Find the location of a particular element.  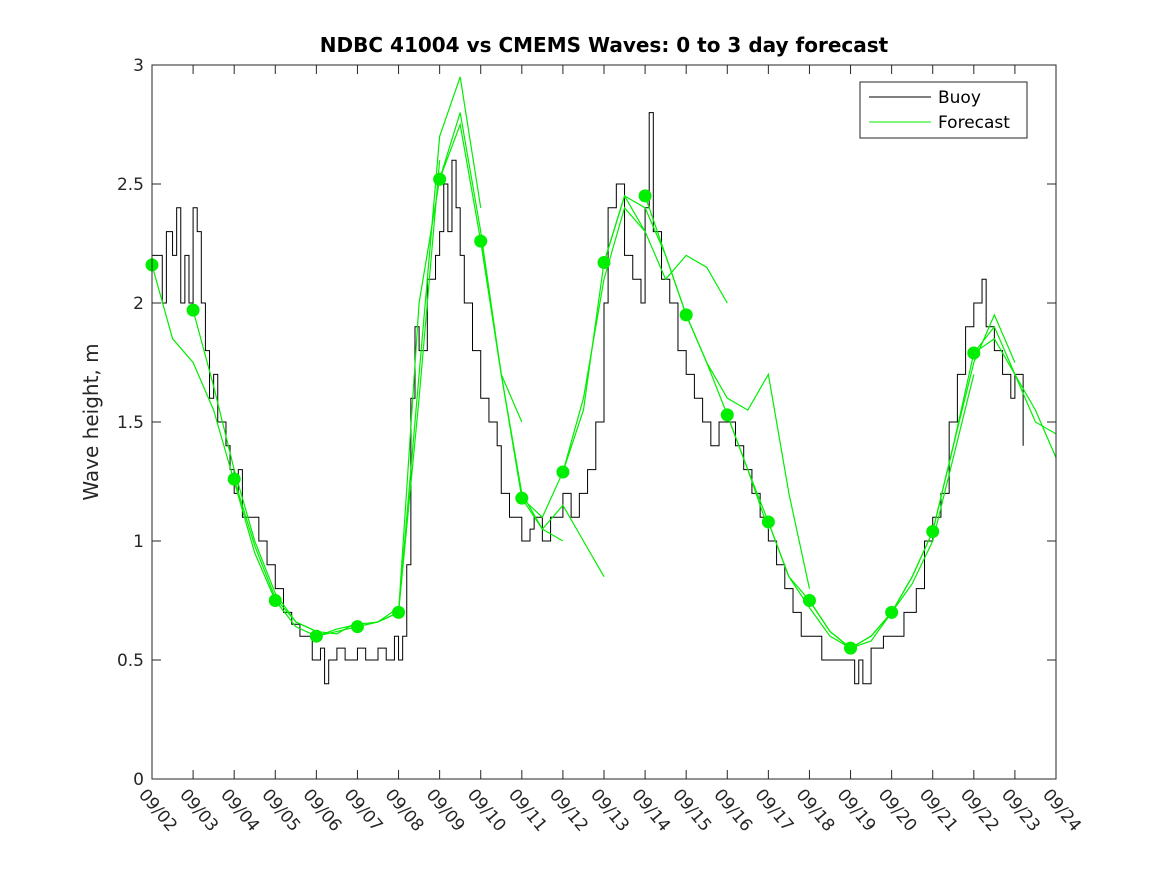

x-tick-label: 09/20 is located at coordinates (897, 810).